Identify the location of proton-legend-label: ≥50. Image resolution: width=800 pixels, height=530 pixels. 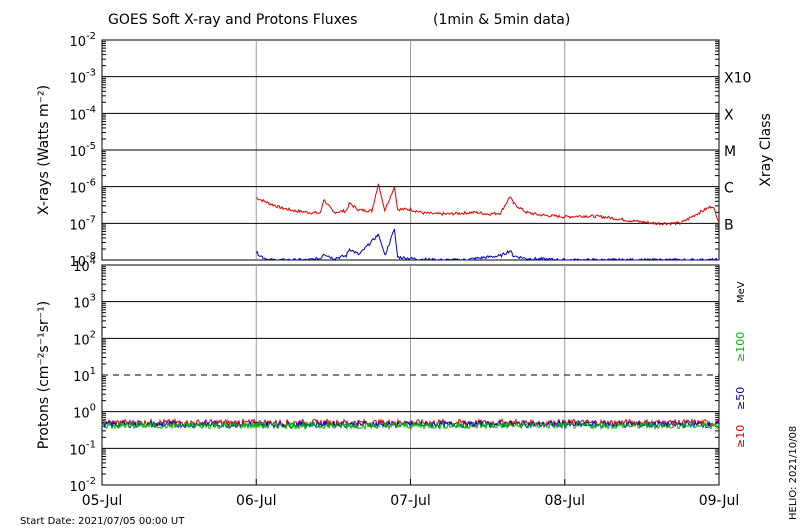
(740, 398).